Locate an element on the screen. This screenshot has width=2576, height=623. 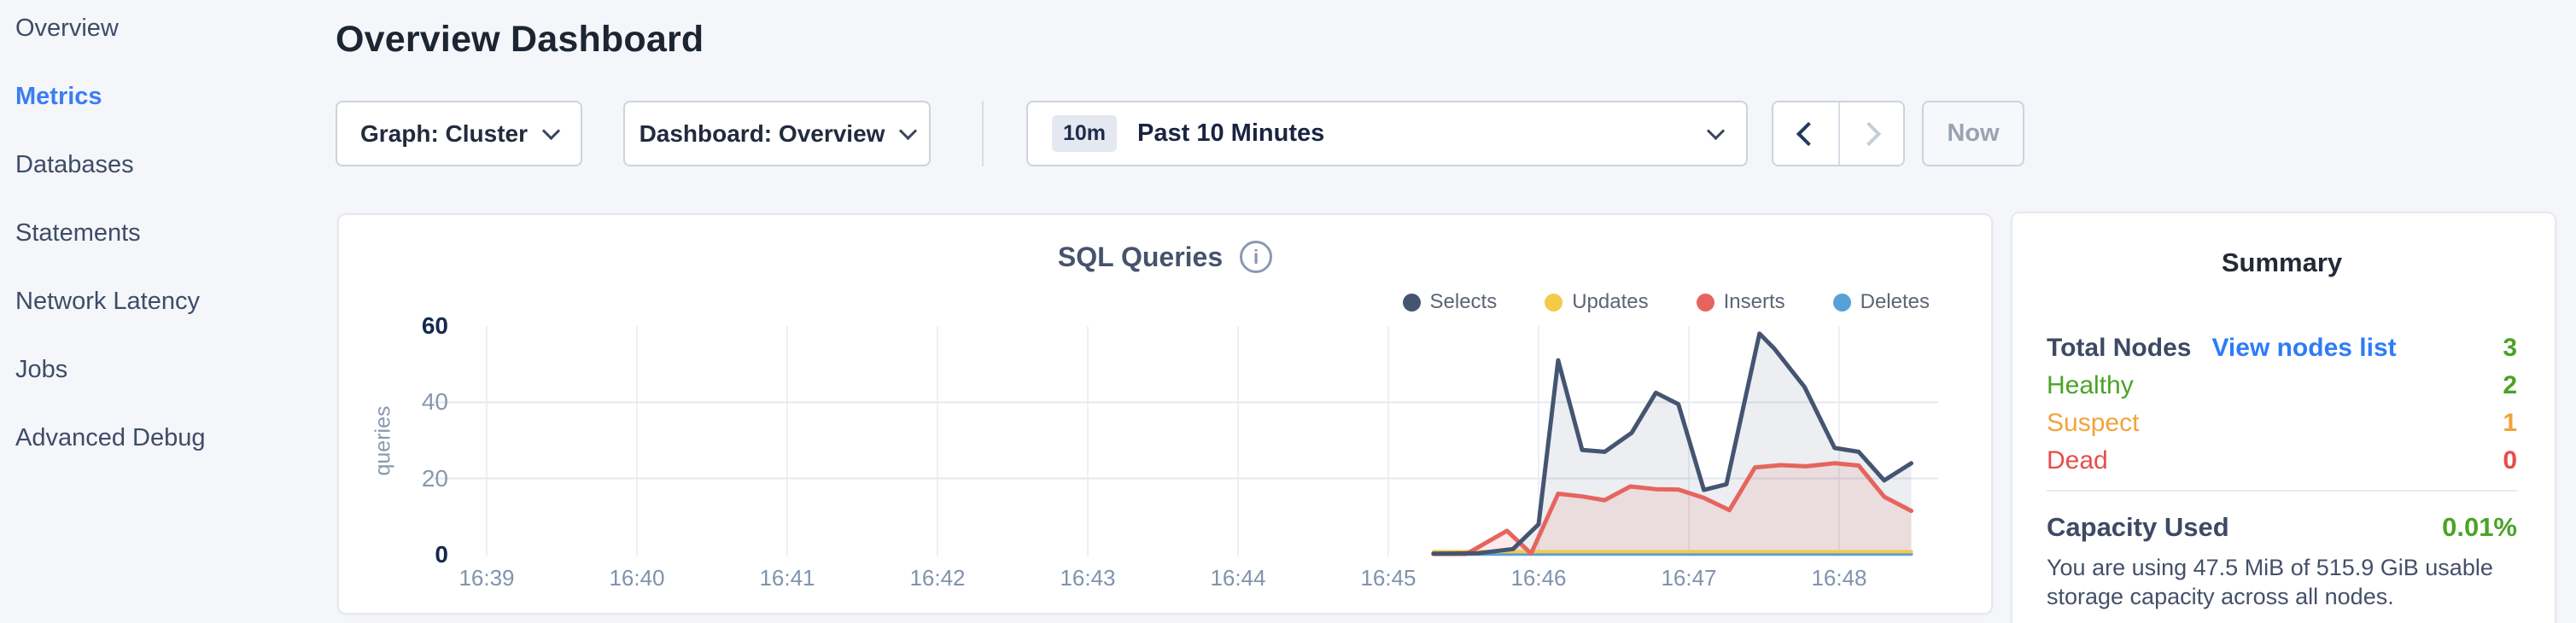
summary-title: Summary is located at coordinates (2282, 262).